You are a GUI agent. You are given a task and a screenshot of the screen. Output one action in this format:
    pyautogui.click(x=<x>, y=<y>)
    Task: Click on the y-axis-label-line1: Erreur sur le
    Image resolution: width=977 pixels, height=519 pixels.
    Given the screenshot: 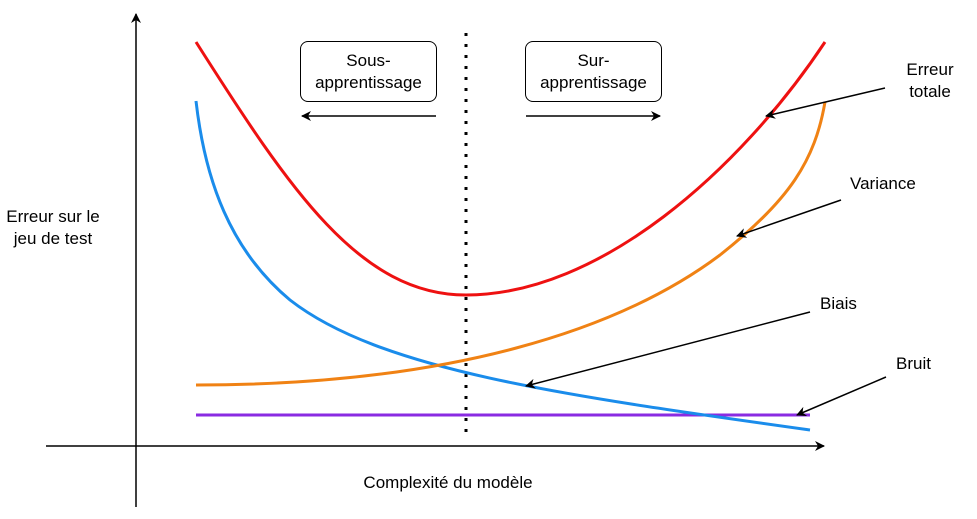 What is the action you would take?
    pyautogui.click(x=53, y=216)
    